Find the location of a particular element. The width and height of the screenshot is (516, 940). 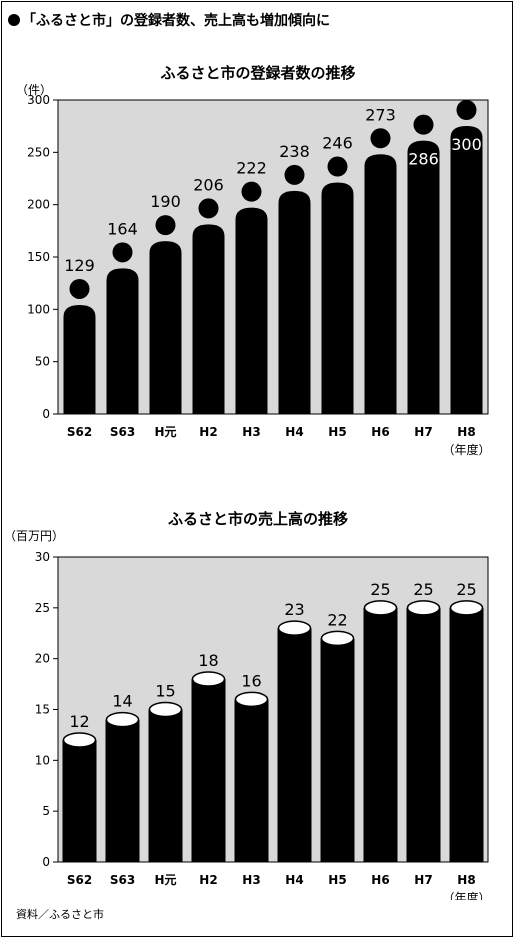

data-label: 164 is located at coordinates (122, 228).